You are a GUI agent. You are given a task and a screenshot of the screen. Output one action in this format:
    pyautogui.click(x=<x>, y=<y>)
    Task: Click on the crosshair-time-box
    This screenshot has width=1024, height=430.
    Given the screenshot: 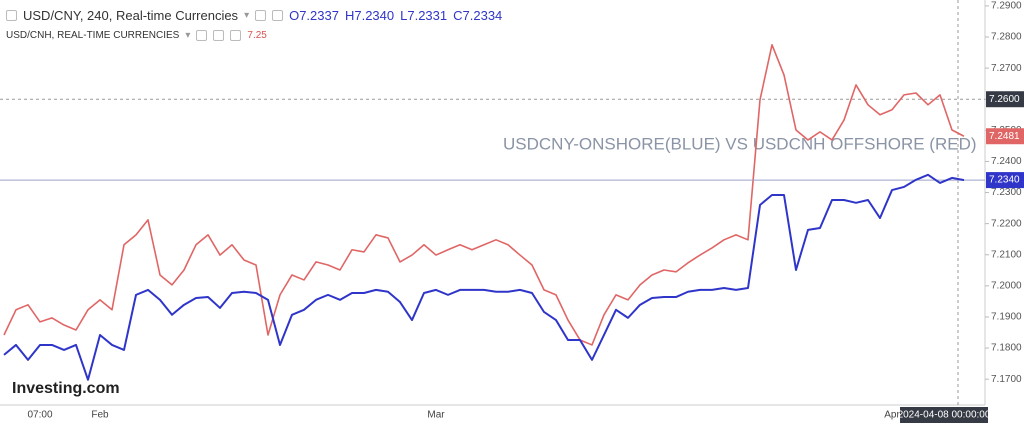 What is the action you would take?
    pyautogui.click(x=944, y=415)
    